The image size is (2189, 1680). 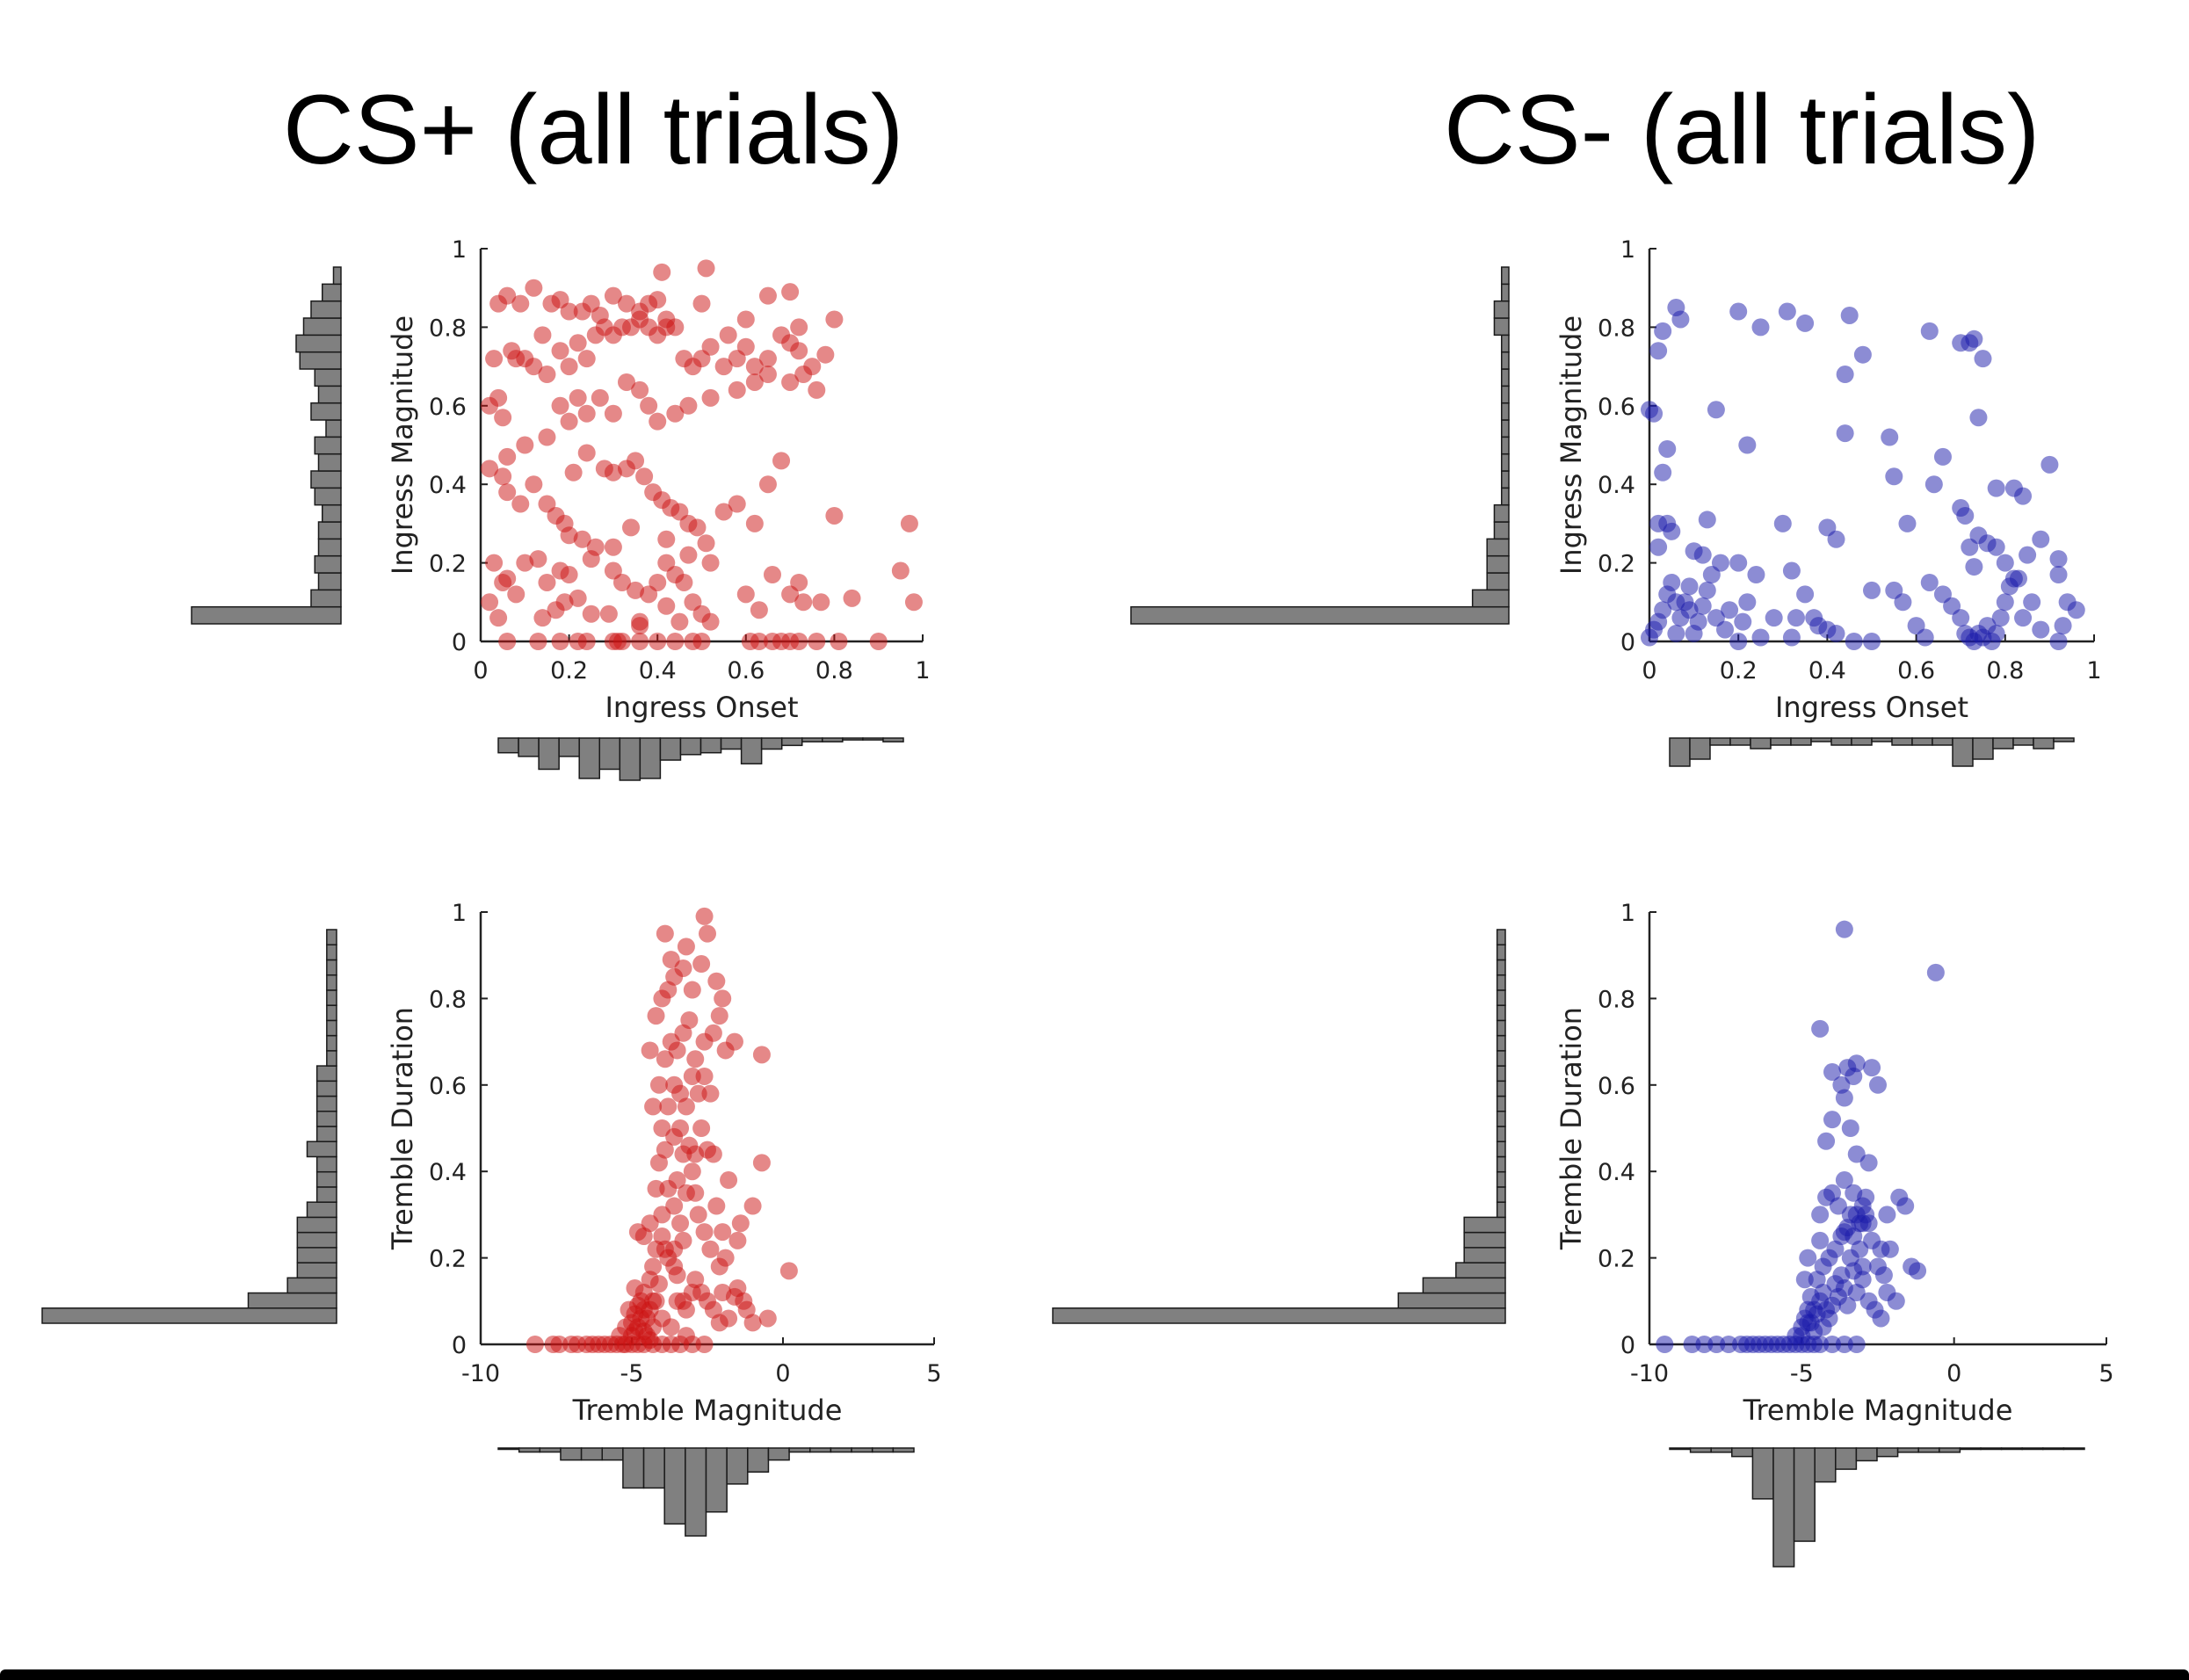 What do you see at coordinates (707, 1410) in the screenshot?
I see `x-axis-label: Tremble Magnitude` at bounding box center [707, 1410].